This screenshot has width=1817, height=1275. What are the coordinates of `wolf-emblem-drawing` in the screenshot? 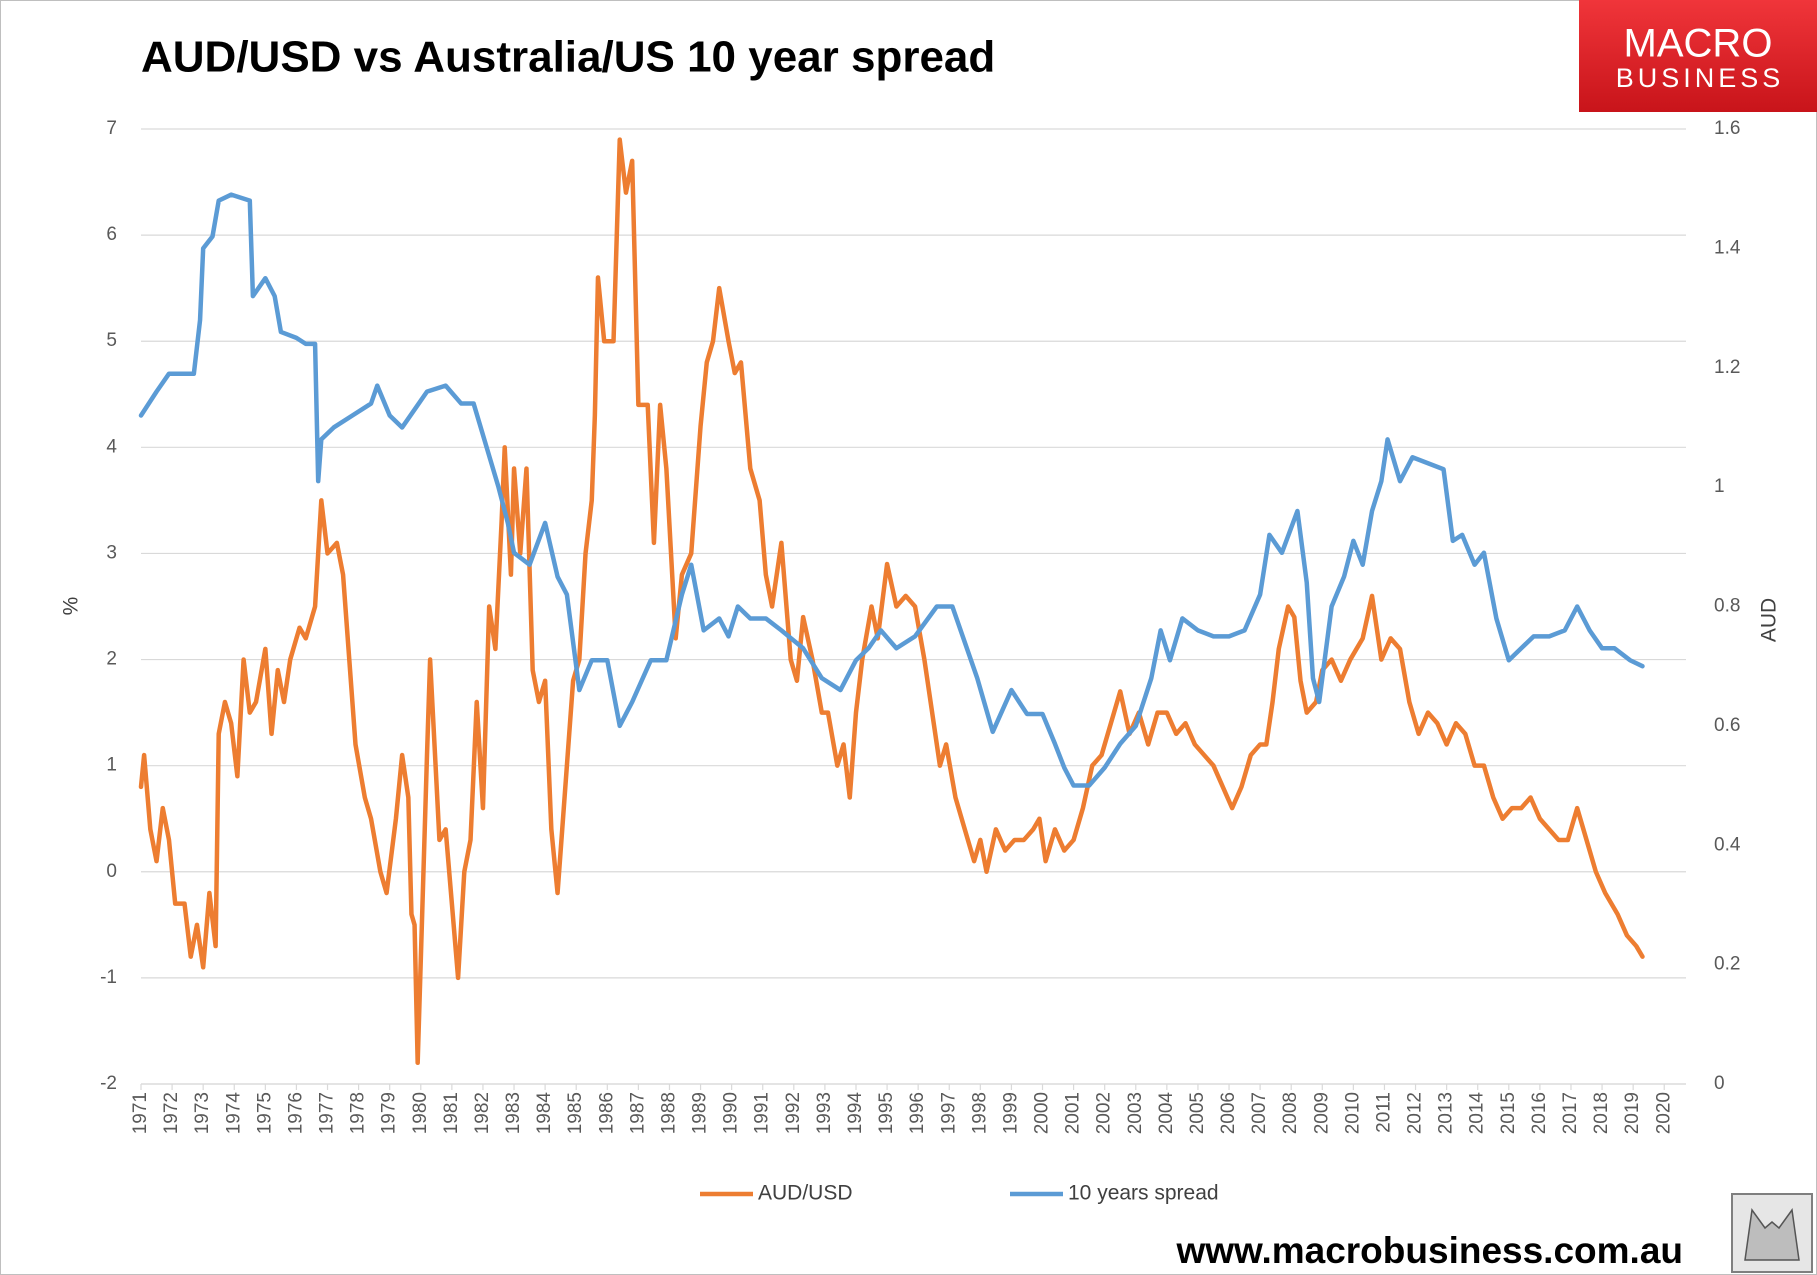 It's located at (1772, 1234).